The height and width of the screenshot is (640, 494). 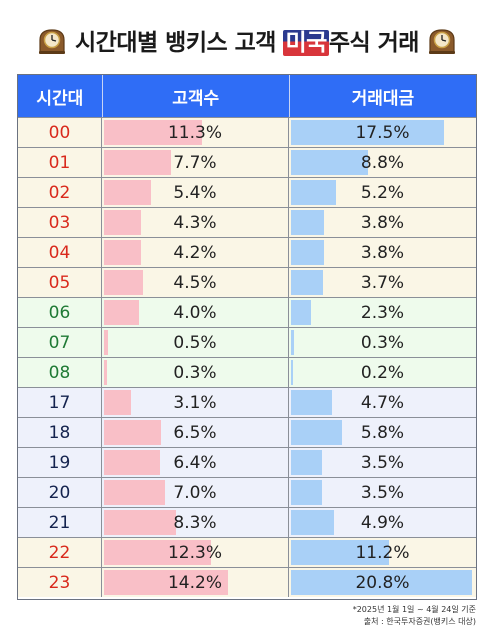 I want to click on chart-title: 시간대별 뱅키스 고객 미국주식 거래, so click(x=247, y=40).